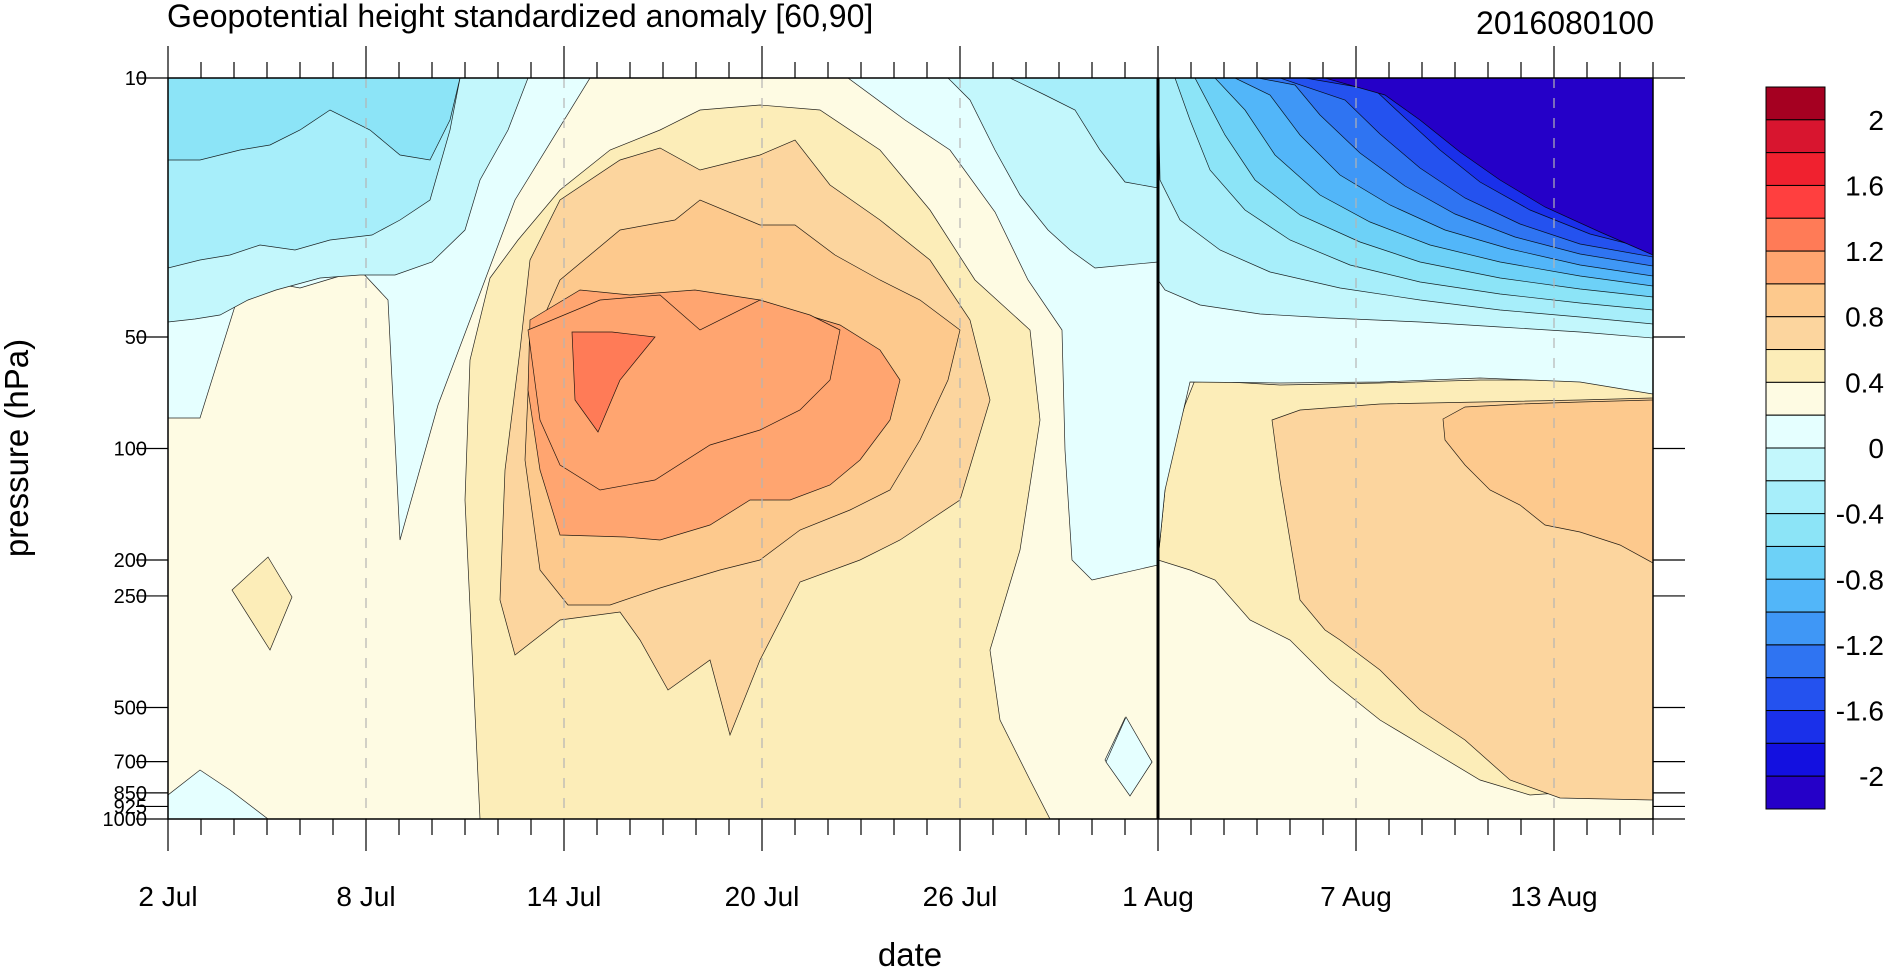  I want to click on x-tick-label: 13 Aug, so click(1553, 896).